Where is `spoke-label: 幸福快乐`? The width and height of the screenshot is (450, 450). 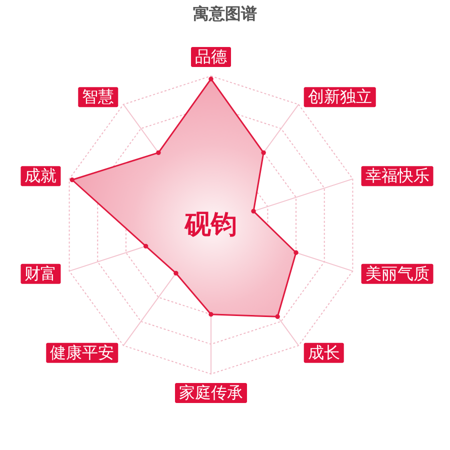
spoke-label: 幸福快乐 is located at coordinates (397, 176).